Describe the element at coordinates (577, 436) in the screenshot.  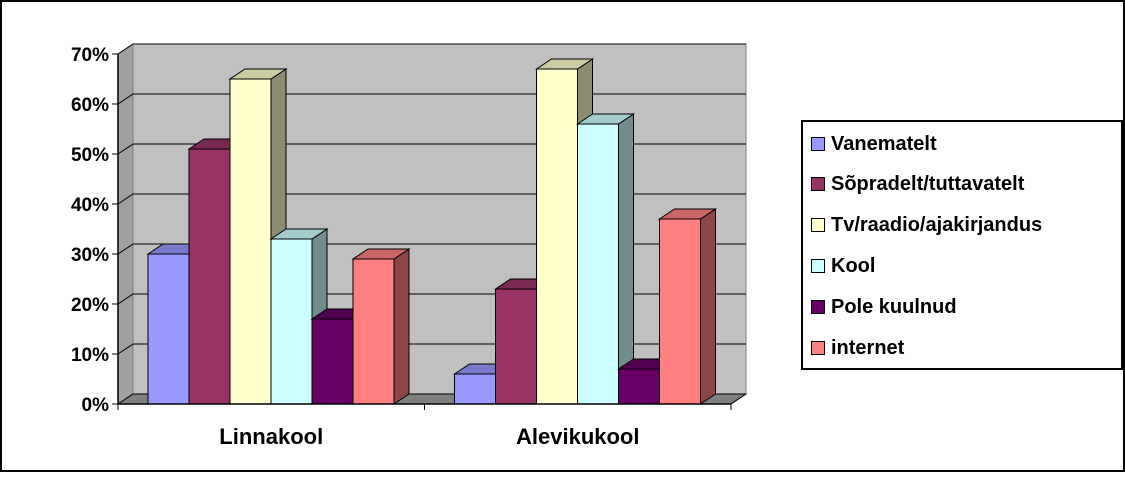
I see `x-tick-label: Alevikukool` at that location.